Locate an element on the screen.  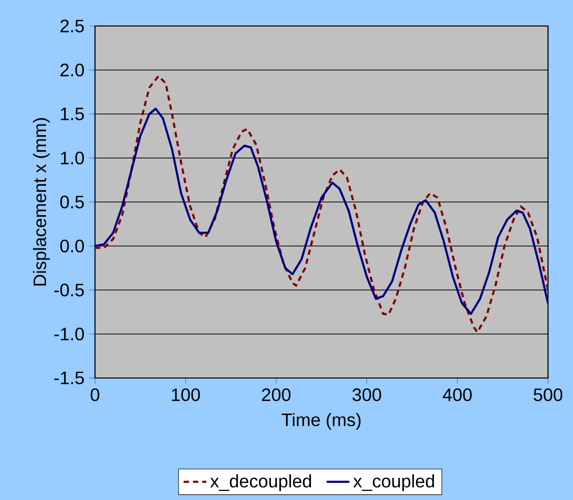
legend-label: x_coupled is located at coordinates (393, 483).